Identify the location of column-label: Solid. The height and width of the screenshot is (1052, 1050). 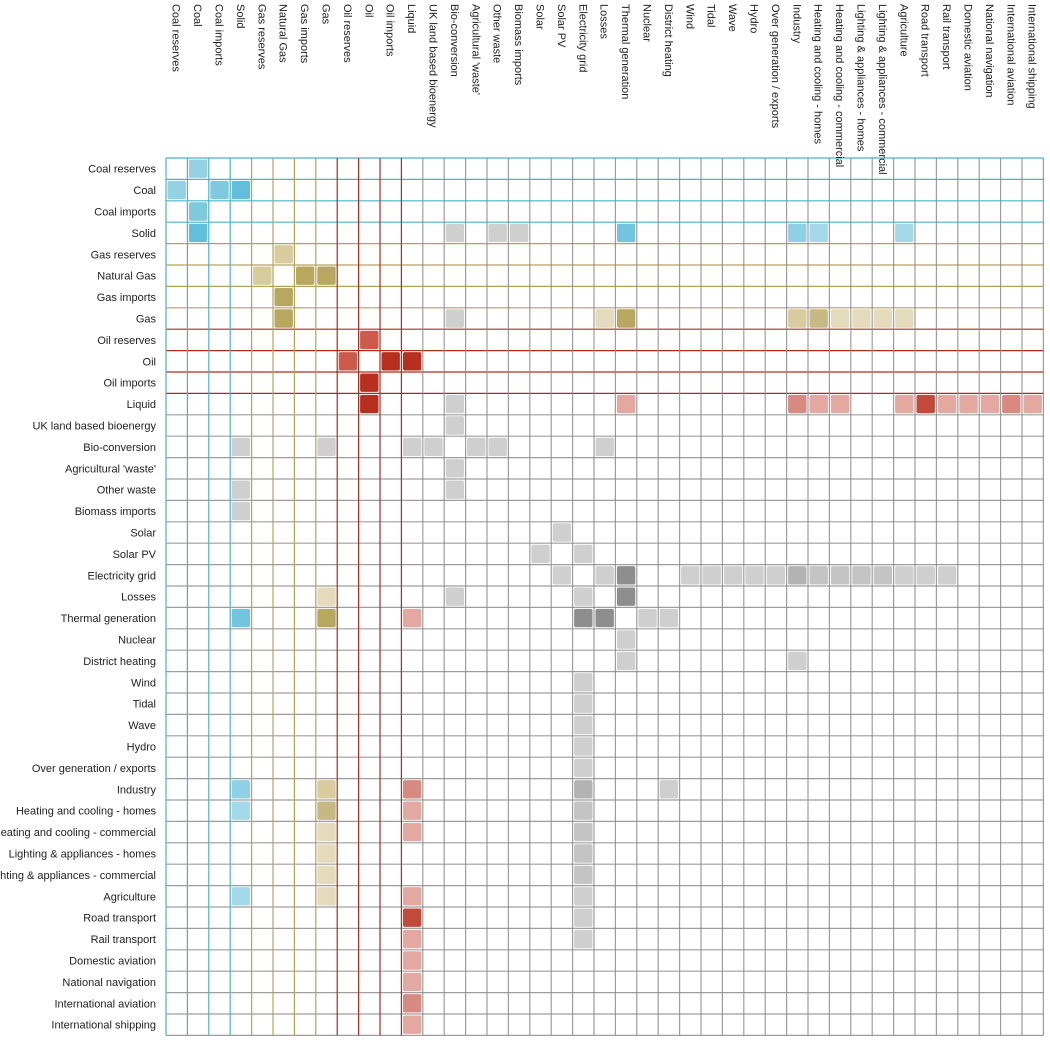
(240, 16).